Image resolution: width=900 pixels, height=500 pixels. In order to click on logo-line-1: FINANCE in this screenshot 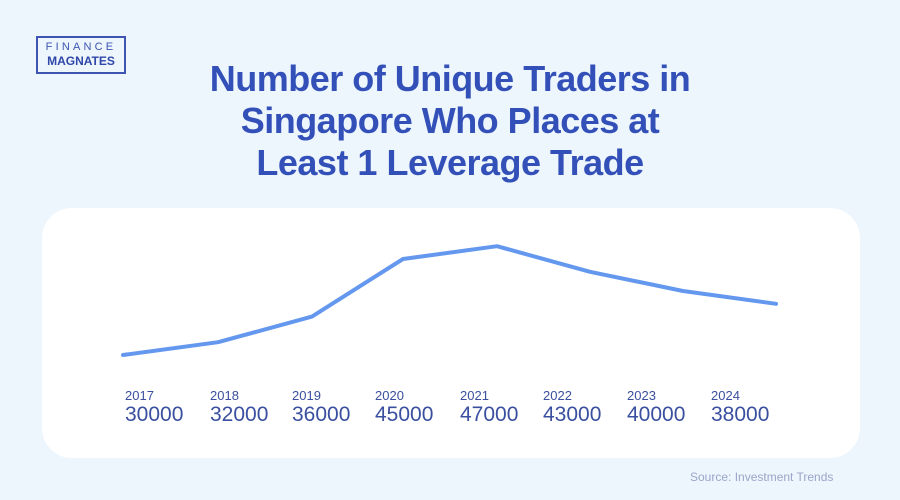, I will do `click(81, 47)`.